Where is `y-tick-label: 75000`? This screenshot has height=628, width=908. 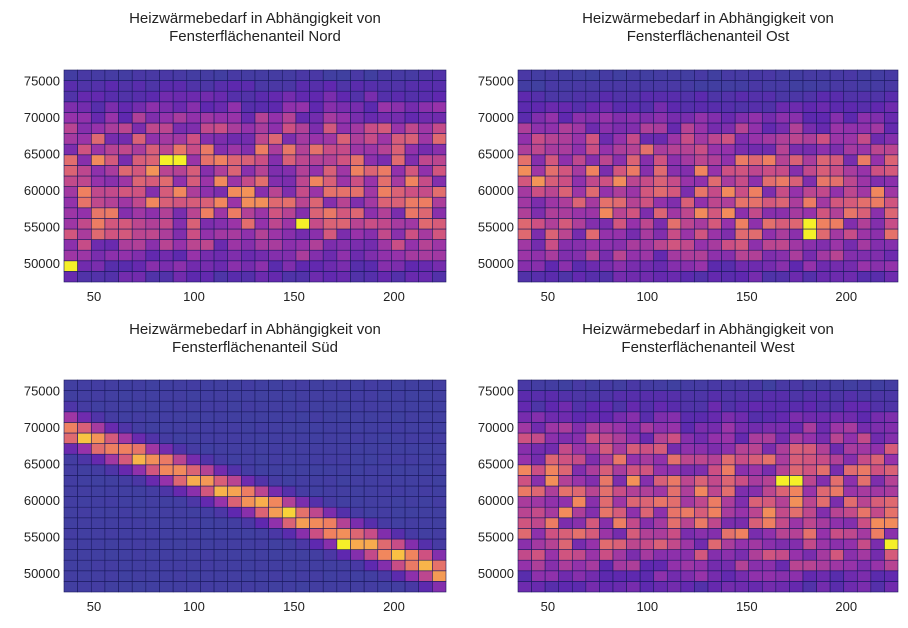
y-tick-label: 75000 is located at coordinates (496, 390).